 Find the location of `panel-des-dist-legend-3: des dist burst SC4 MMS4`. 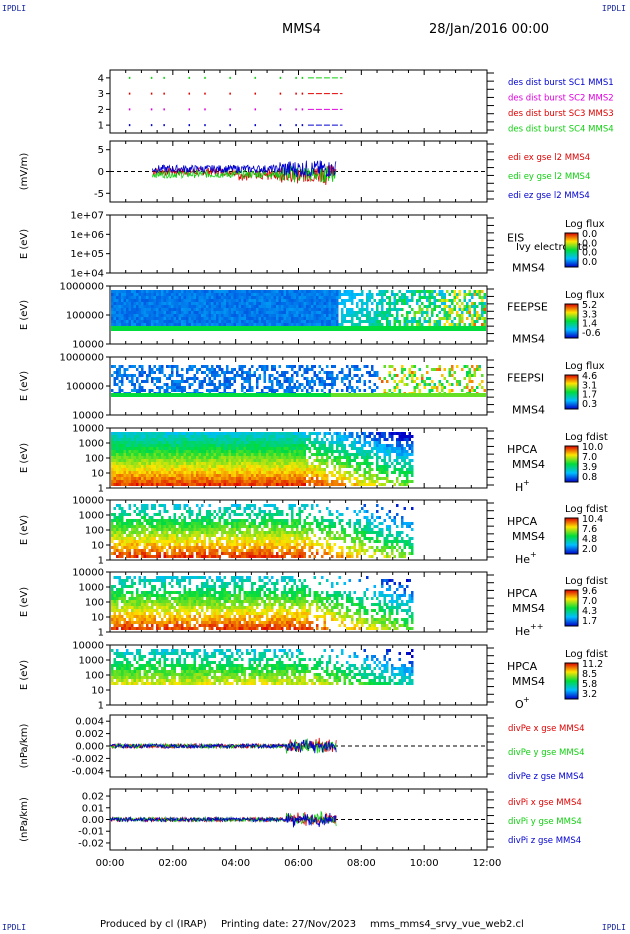

panel-des-dist-legend-3: des dist burst SC4 MMS4 is located at coordinates (561, 130).